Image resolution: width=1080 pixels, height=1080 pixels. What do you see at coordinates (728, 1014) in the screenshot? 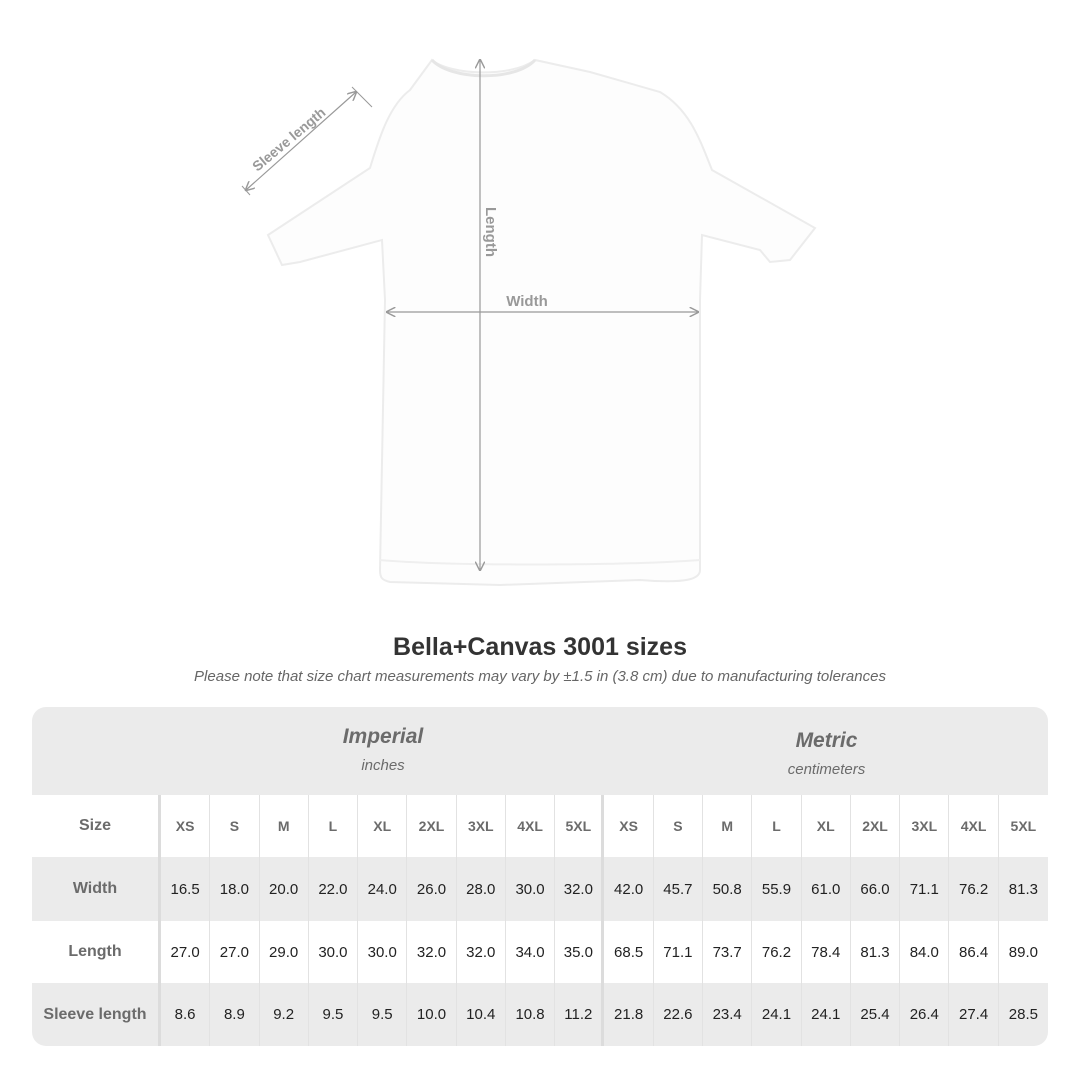
I see `table-cell: 23.4` at bounding box center [728, 1014].